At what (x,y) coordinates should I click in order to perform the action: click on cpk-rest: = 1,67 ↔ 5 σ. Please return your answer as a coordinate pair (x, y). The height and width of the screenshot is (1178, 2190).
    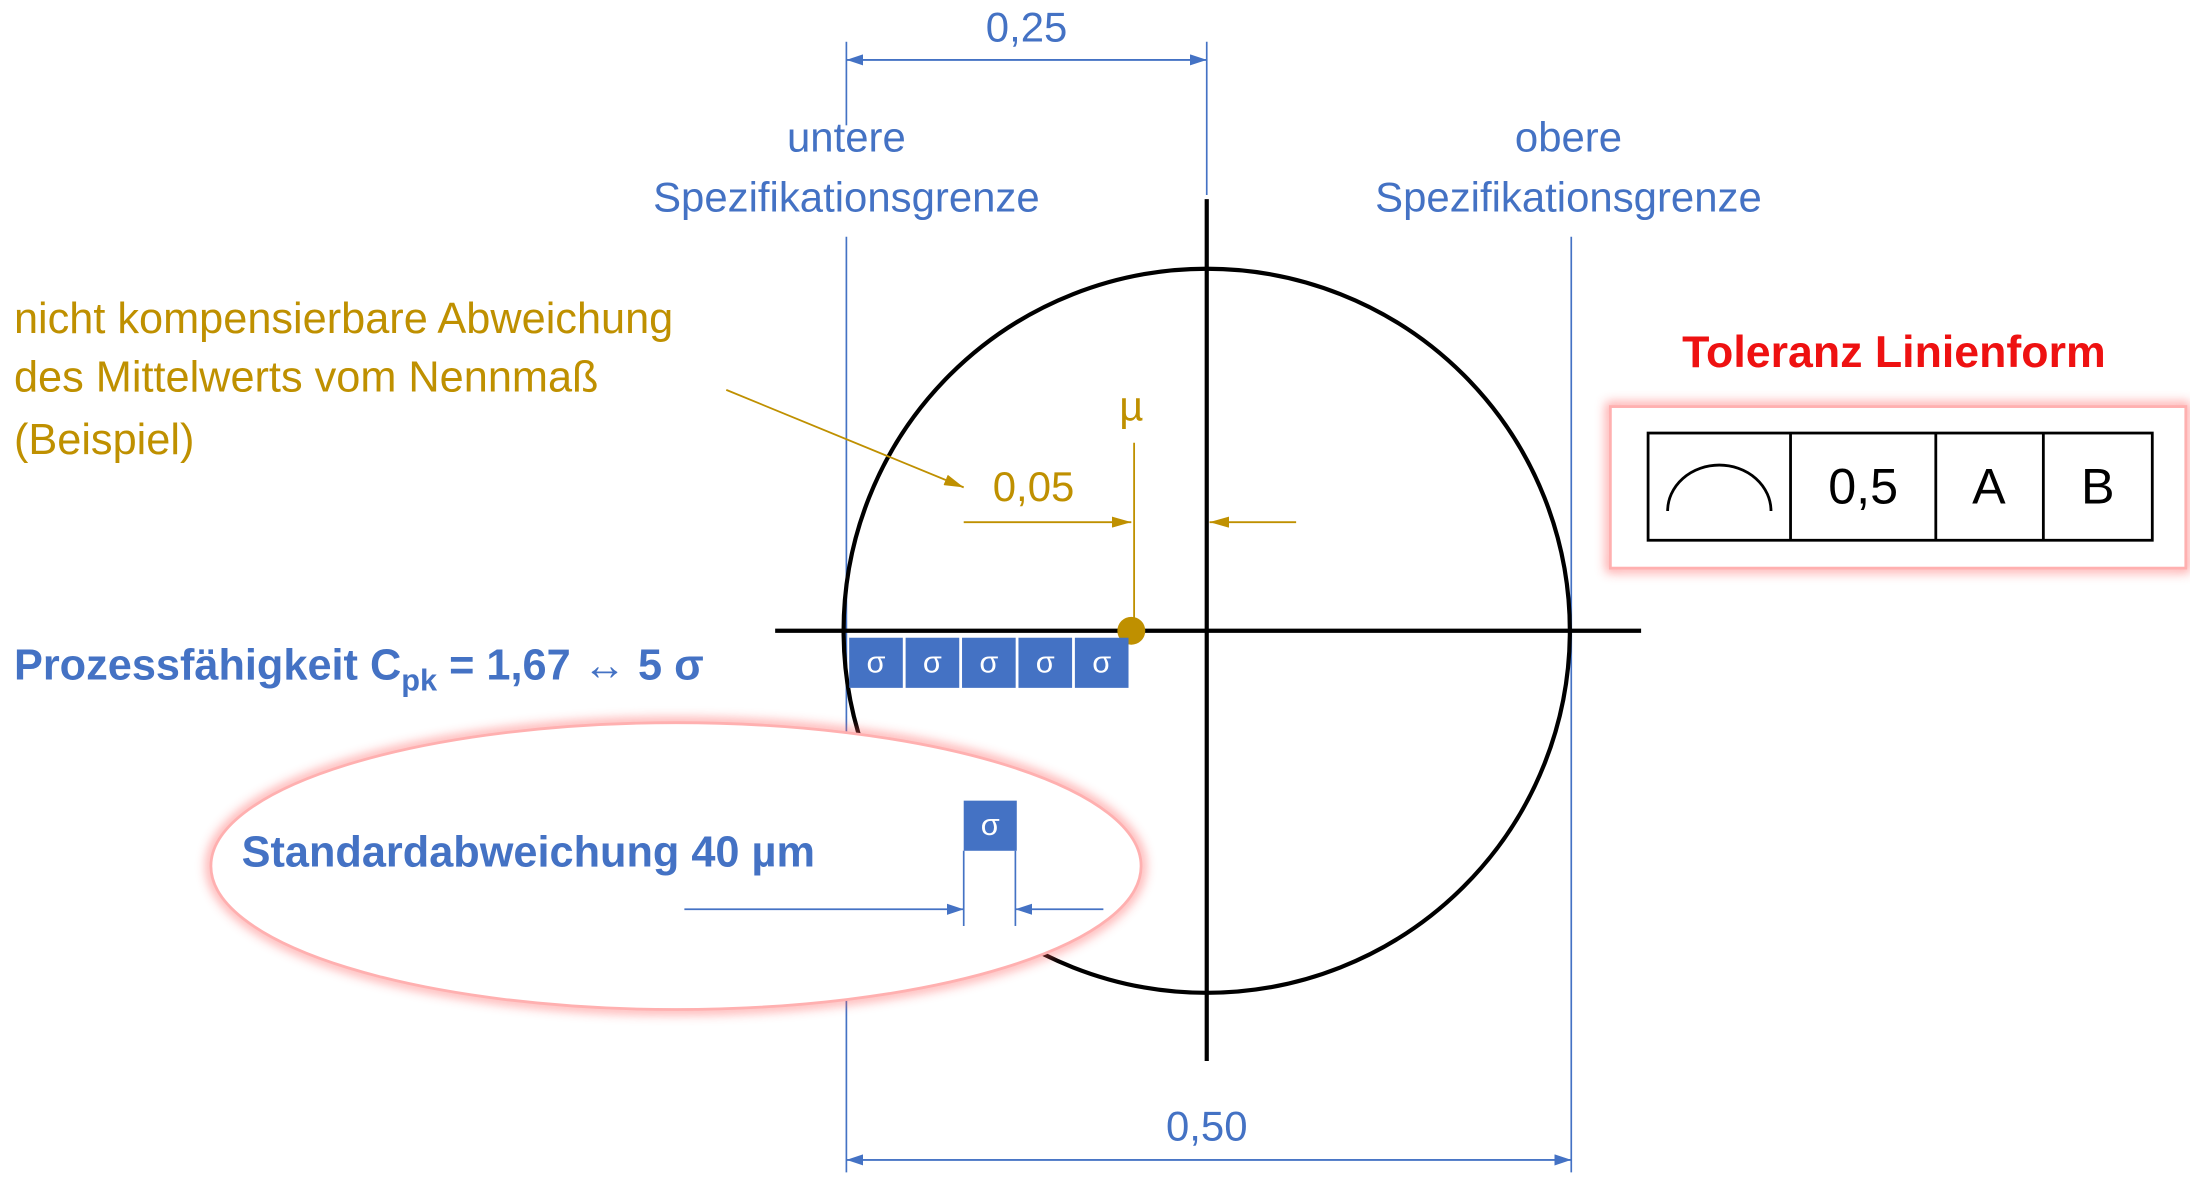
    Looking at the image, I should click on (570, 666).